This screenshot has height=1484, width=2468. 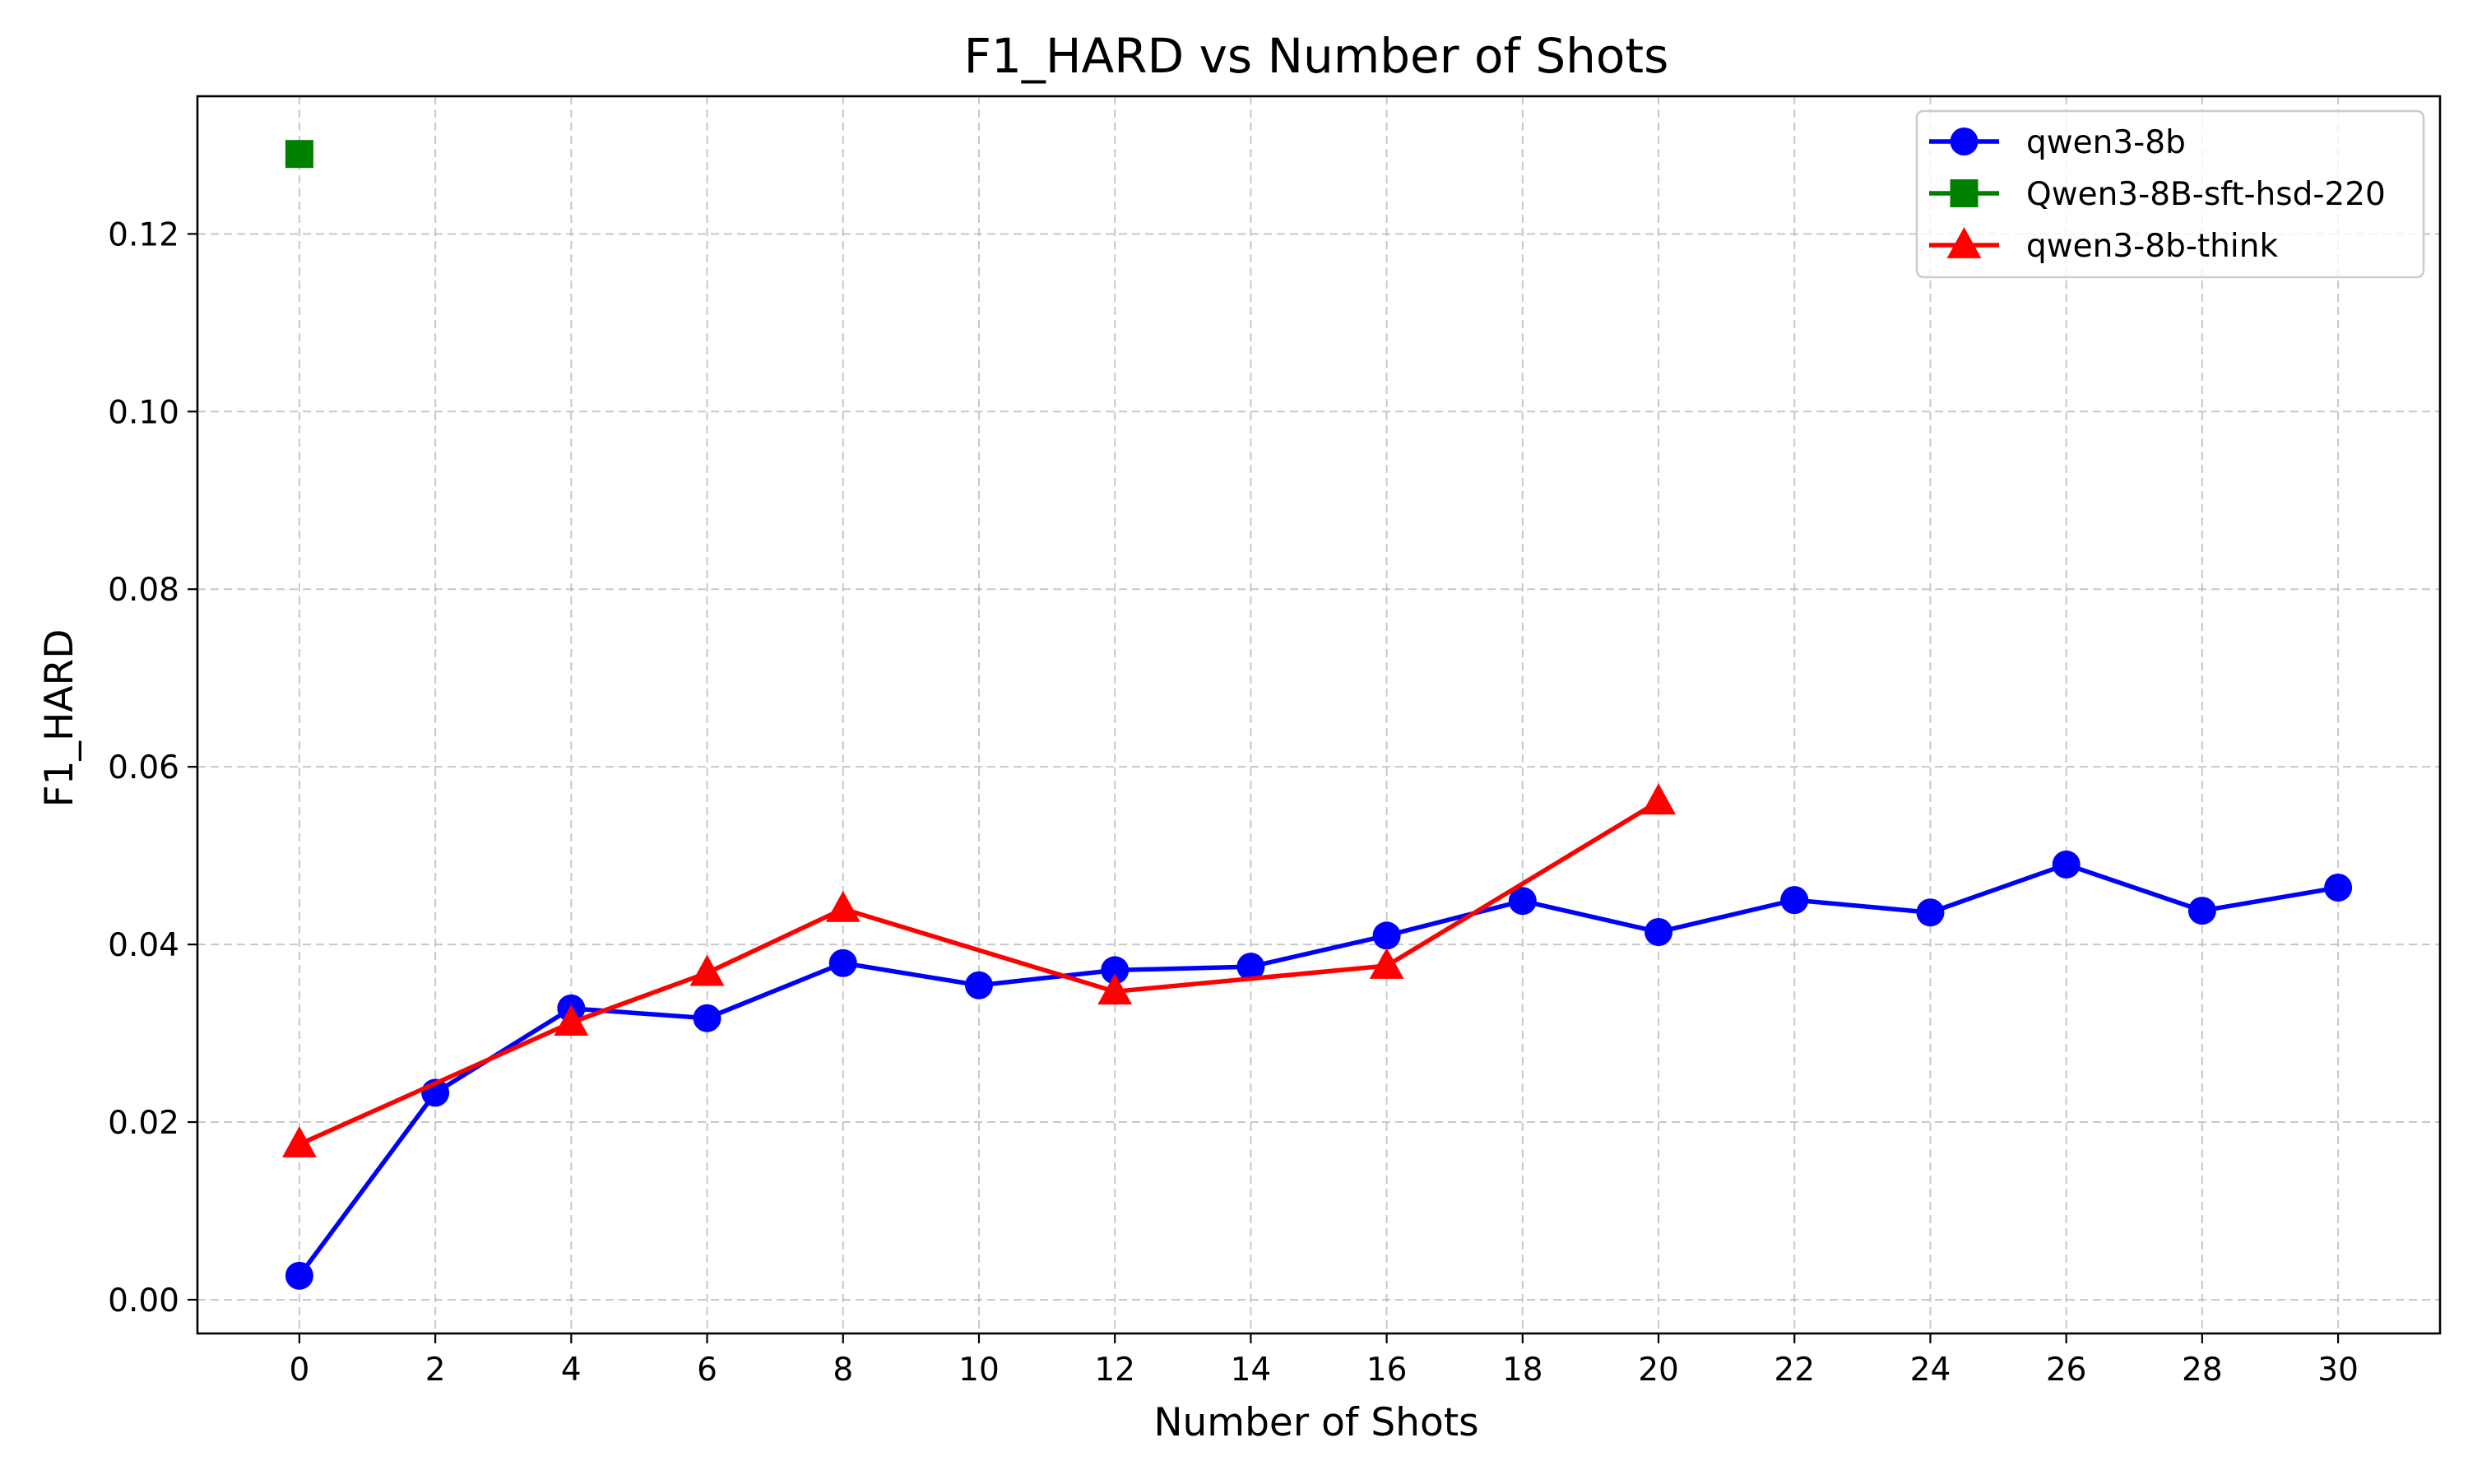 I want to click on x-tick-label: 8, so click(x=843, y=1370).